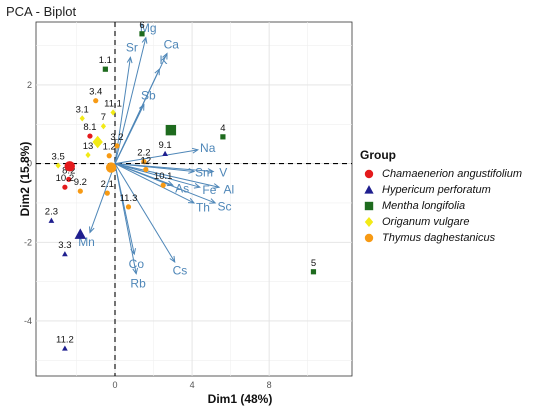 The height and width of the screenshot is (416, 550). I want to click on variable-label: Ca, so click(172, 44).